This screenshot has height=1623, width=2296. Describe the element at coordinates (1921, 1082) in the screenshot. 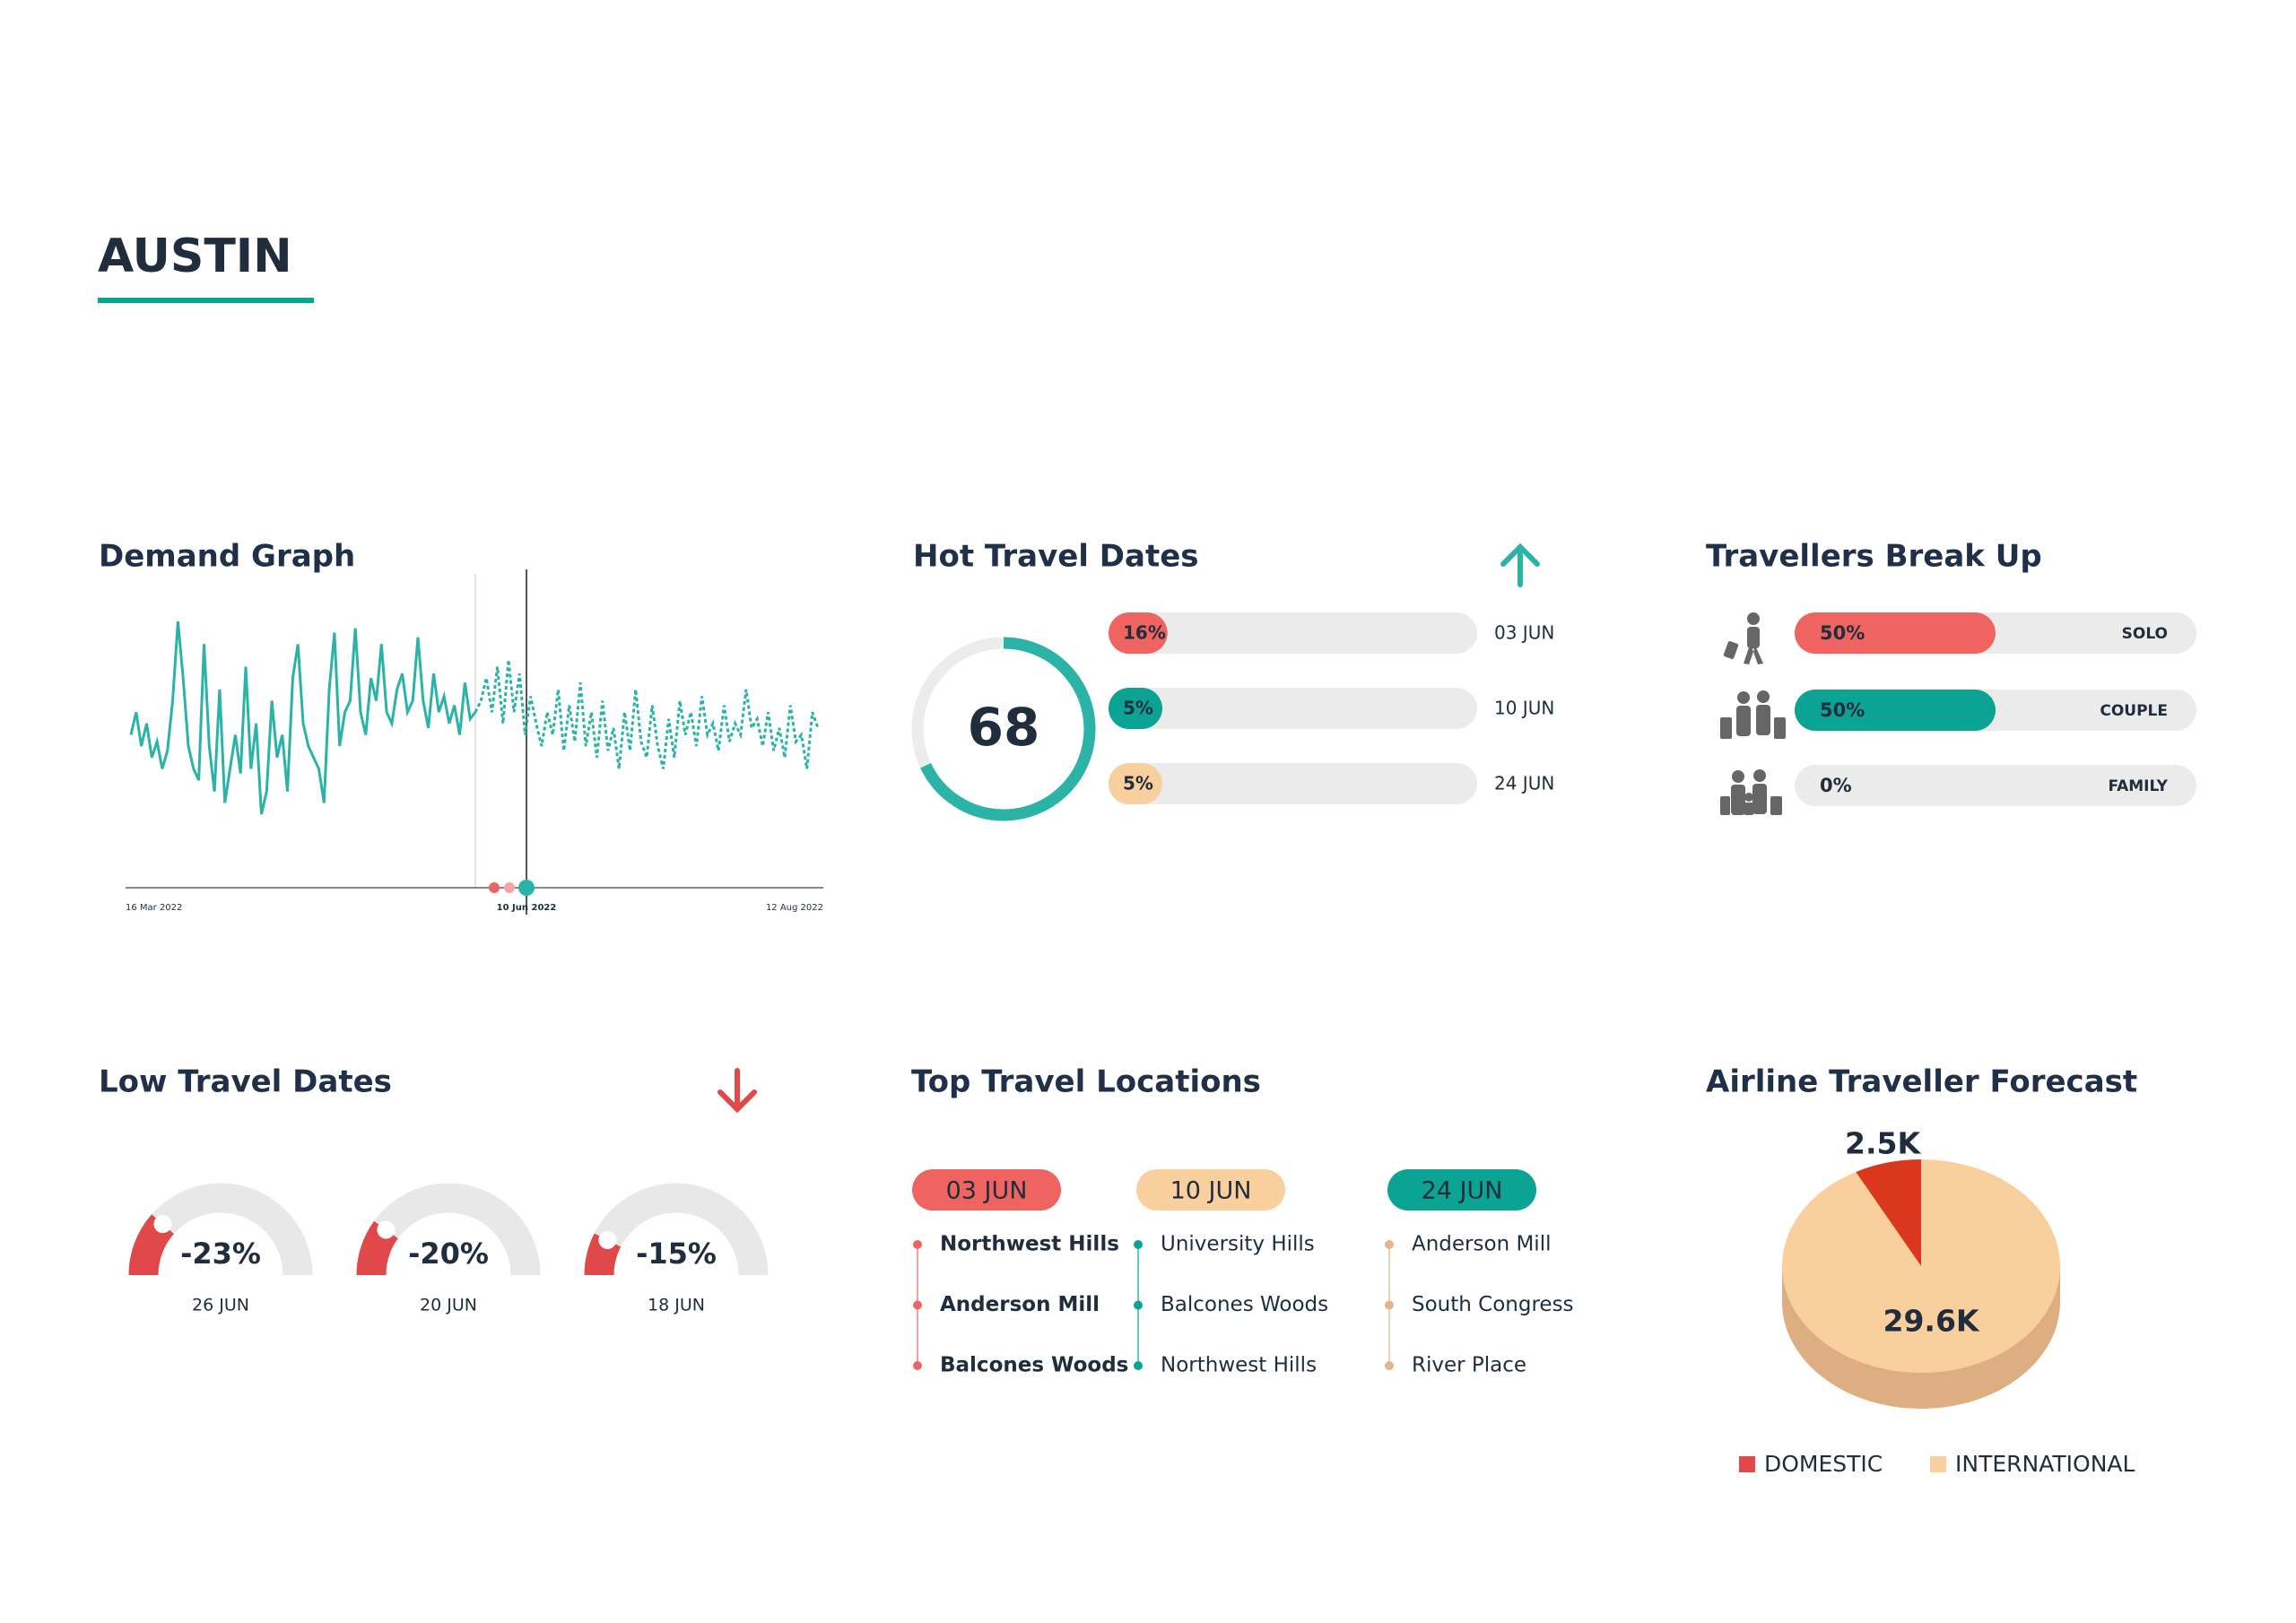

I see `section-title: Airline Traveller Forecast` at that location.